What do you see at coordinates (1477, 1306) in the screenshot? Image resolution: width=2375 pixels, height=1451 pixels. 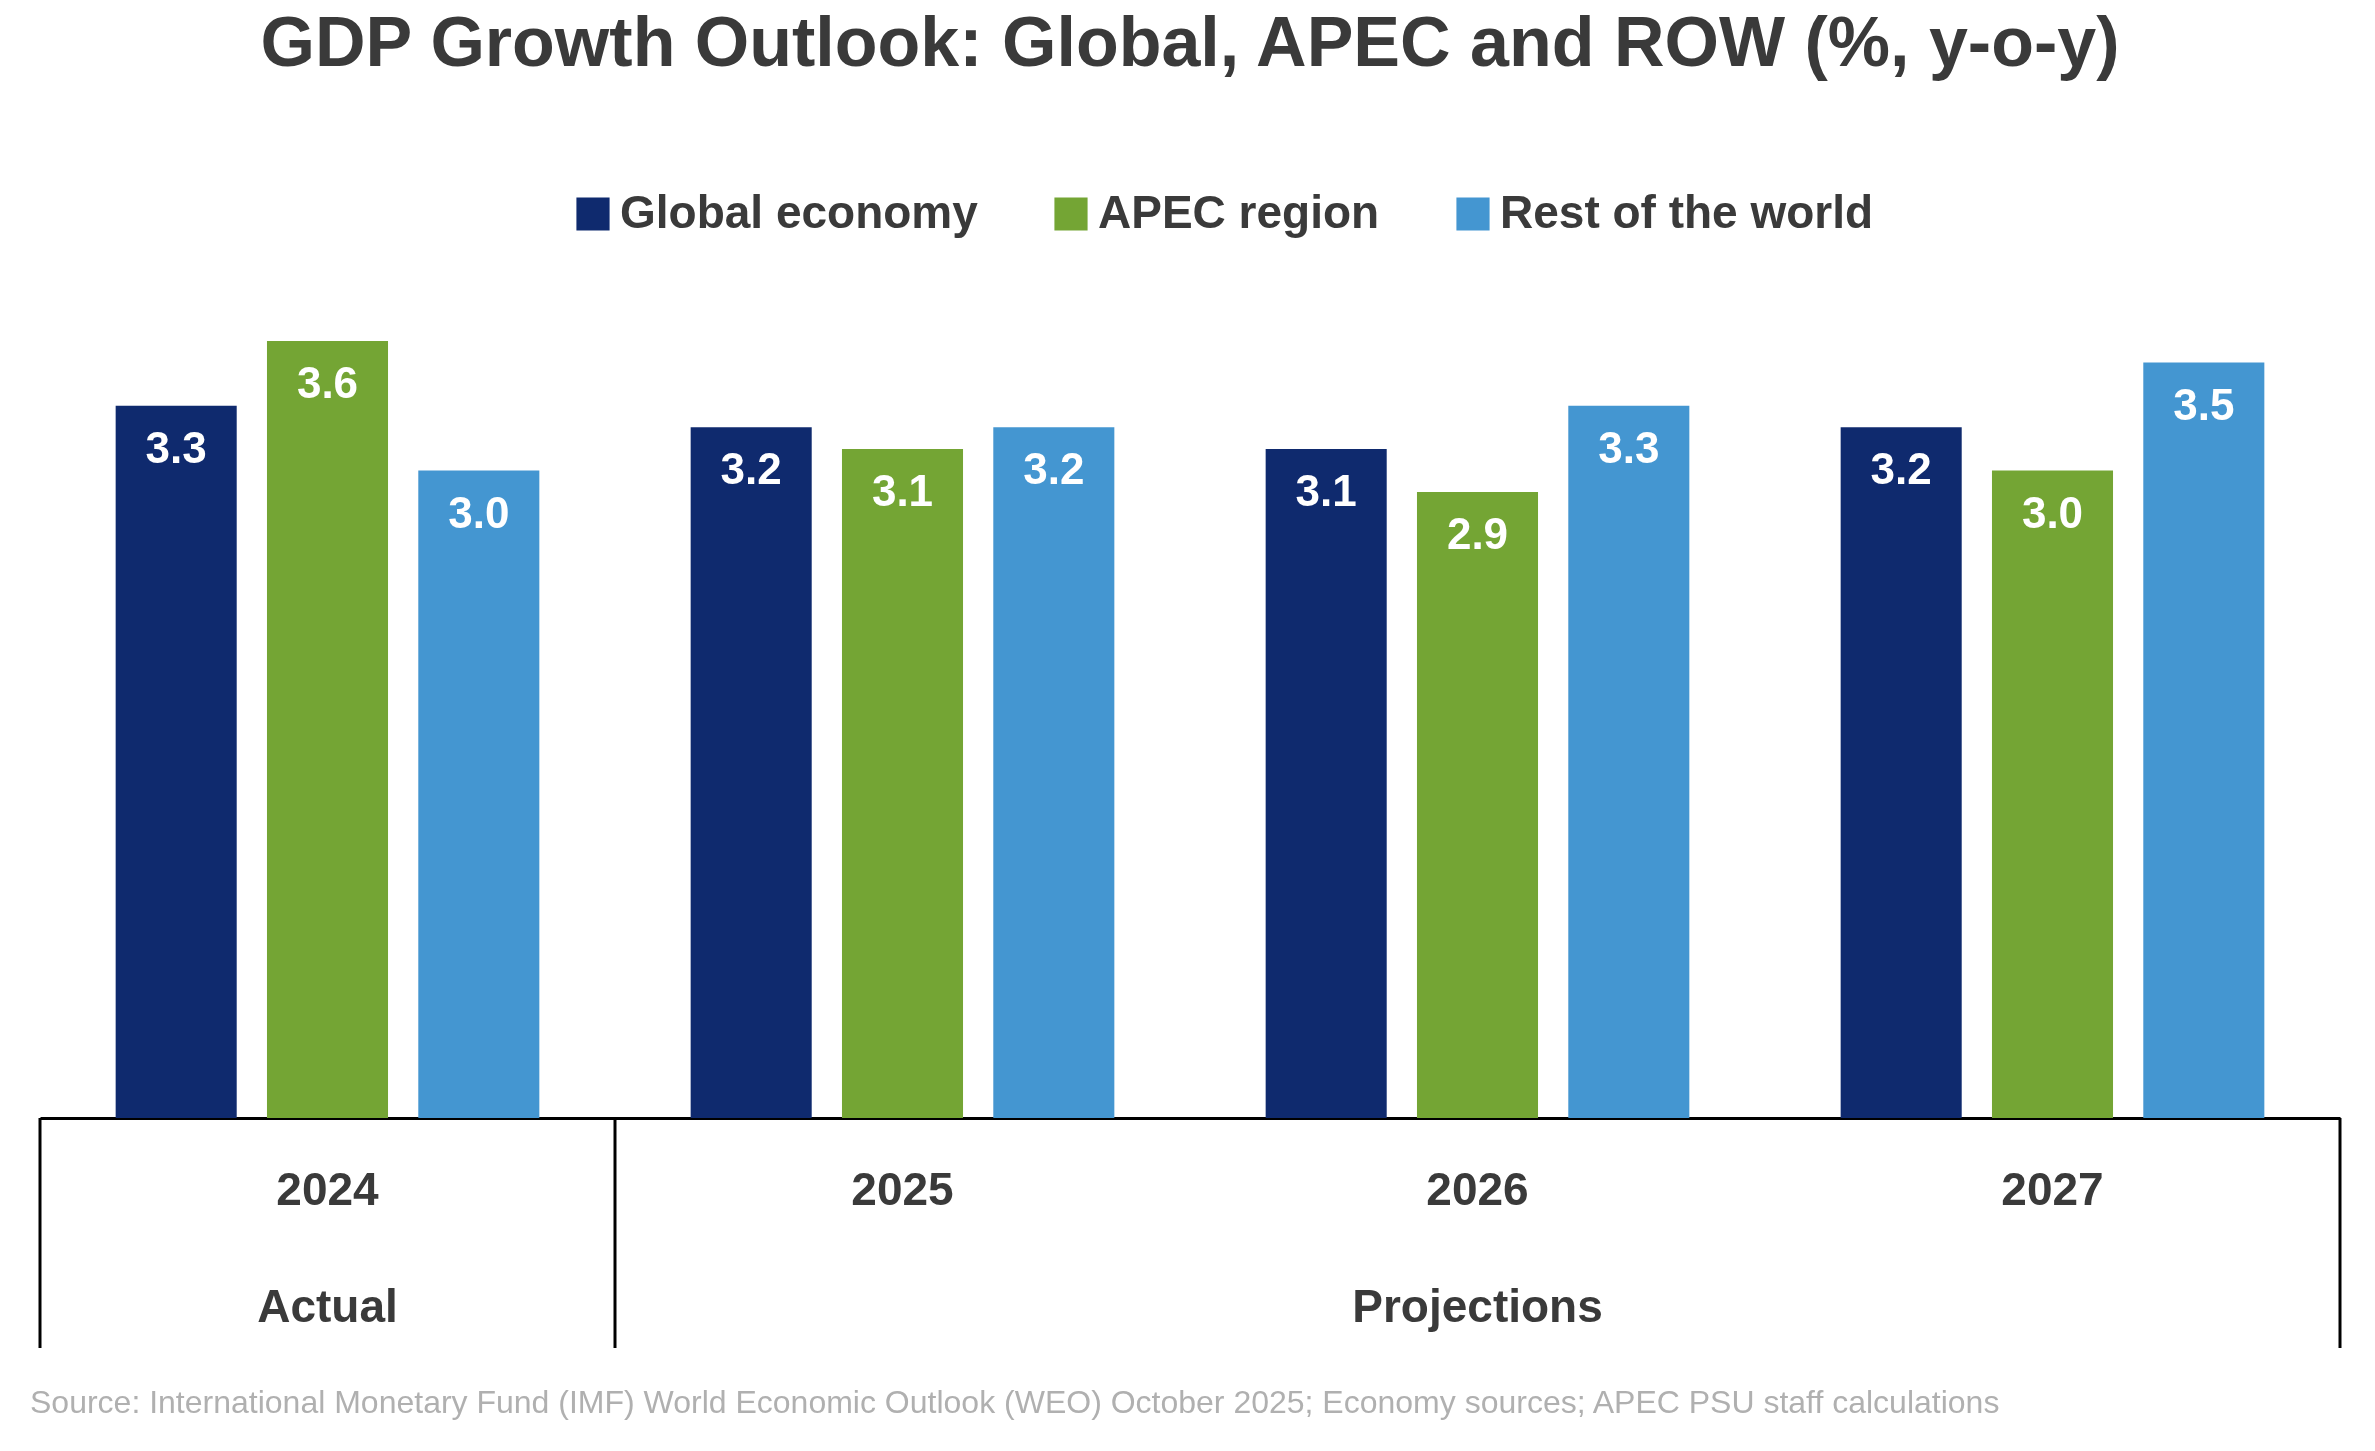 I see `text: Projections` at bounding box center [1477, 1306].